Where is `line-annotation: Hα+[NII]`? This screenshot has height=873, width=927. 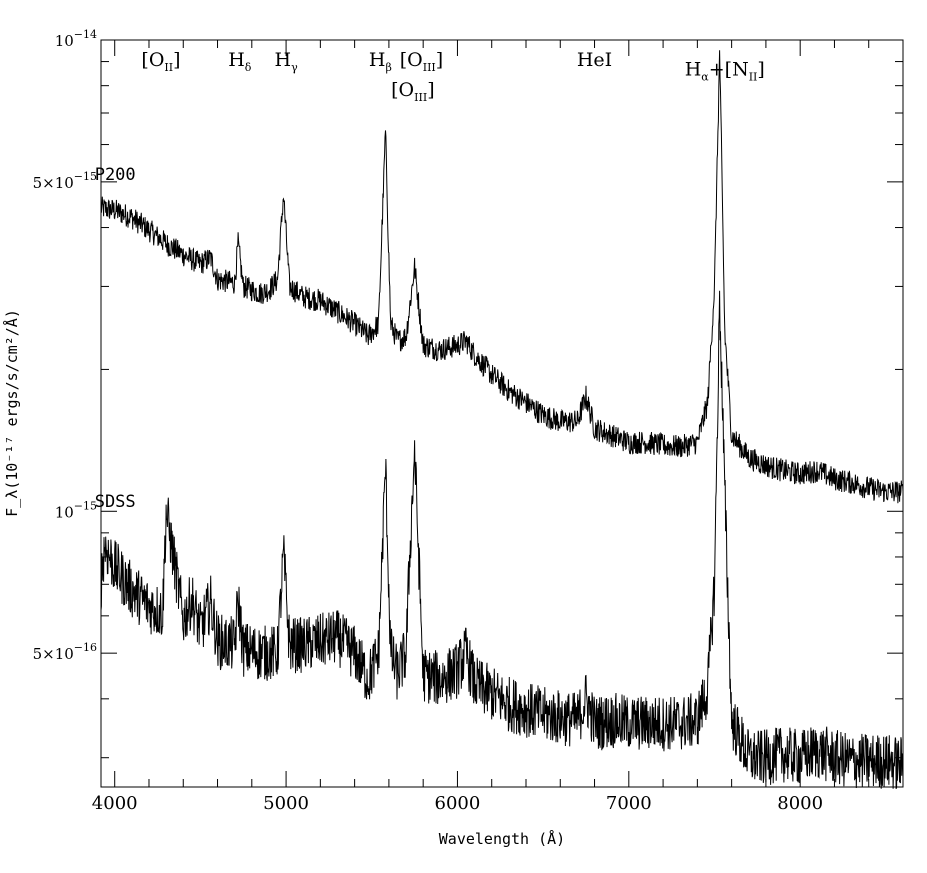
line-annotation: Hα+[NII] is located at coordinates (725, 71).